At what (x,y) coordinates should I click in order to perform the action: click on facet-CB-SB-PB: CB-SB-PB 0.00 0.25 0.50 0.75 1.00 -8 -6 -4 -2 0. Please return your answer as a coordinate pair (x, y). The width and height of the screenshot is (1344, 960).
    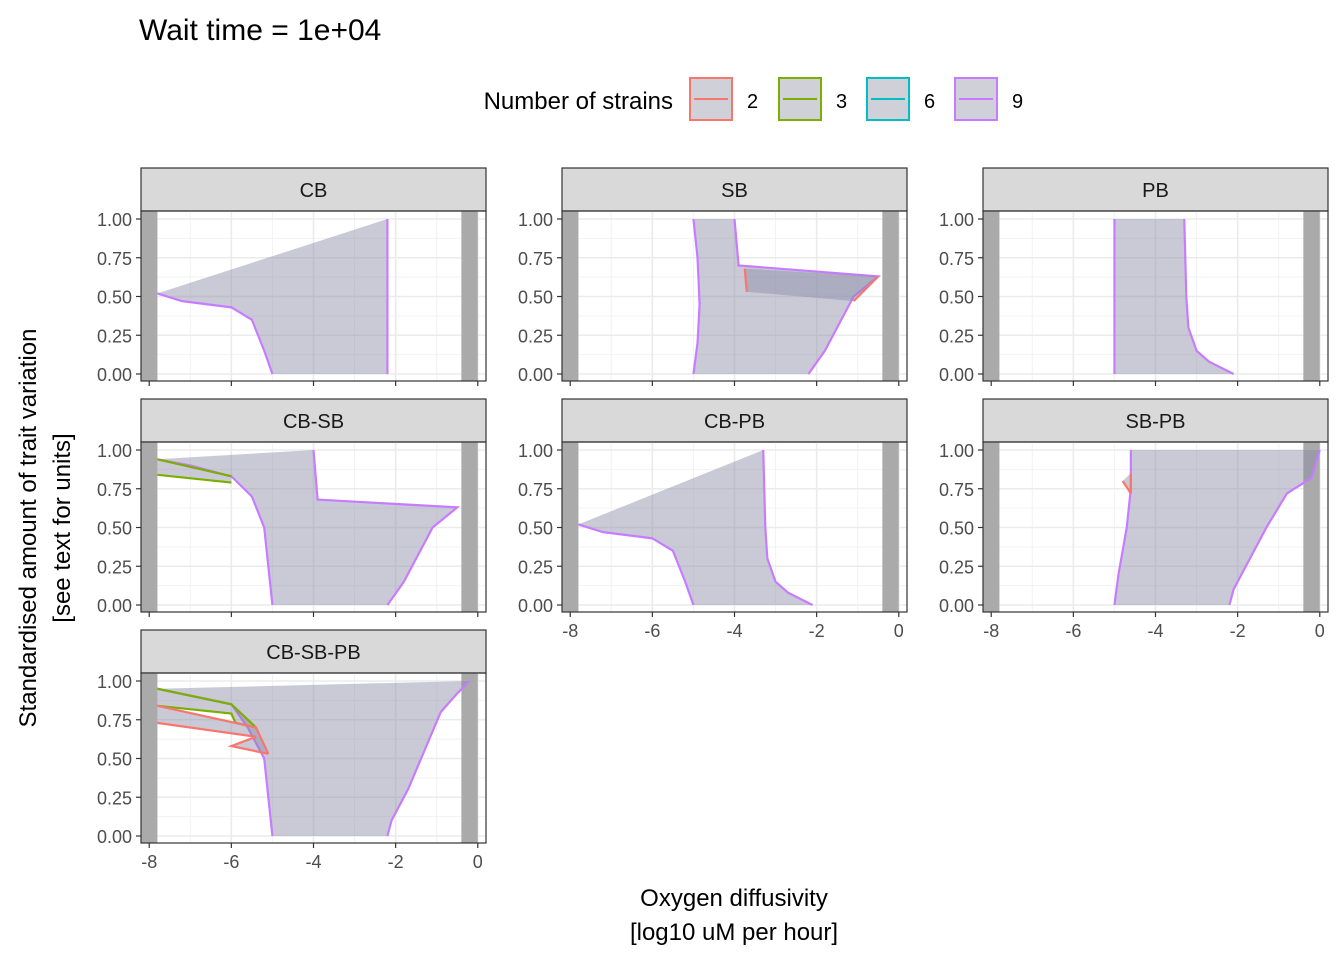
    Looking at the image, I should click on (292, 750).